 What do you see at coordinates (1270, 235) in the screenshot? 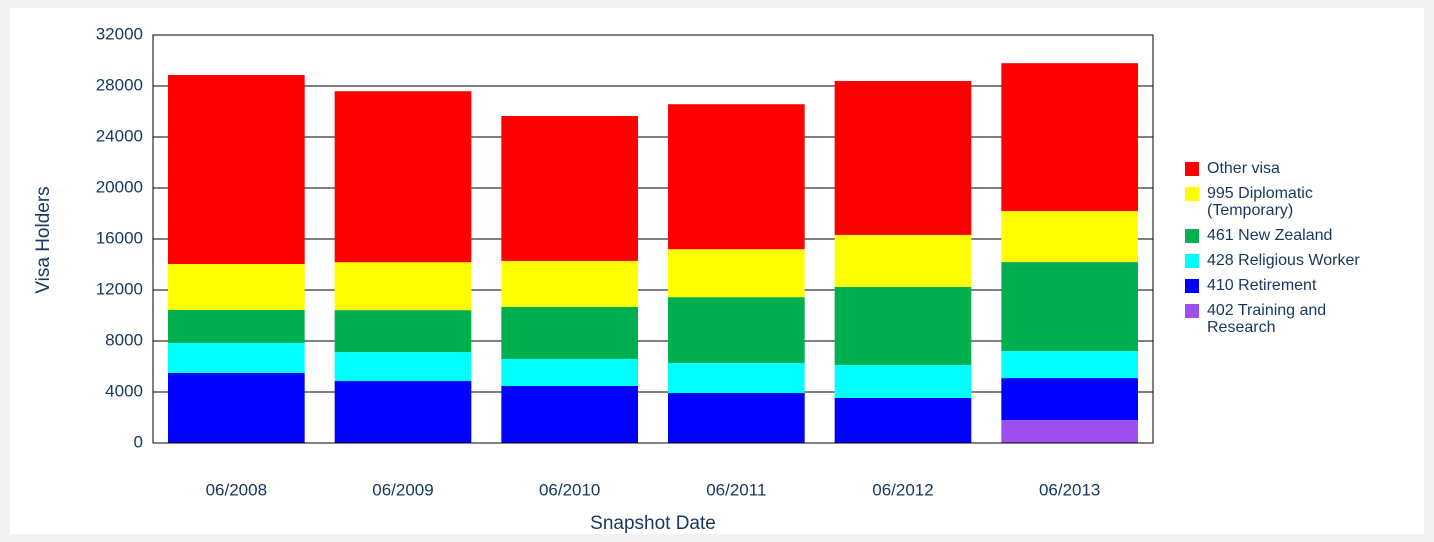
I see `legend-label: 461 New Zealand` at bounding box center [1270, 235].